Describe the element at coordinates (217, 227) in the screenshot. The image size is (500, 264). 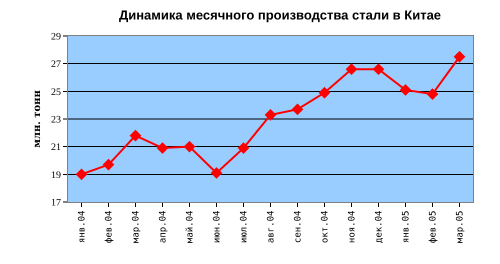
I see `x-tick-label: июн.04` at that location.